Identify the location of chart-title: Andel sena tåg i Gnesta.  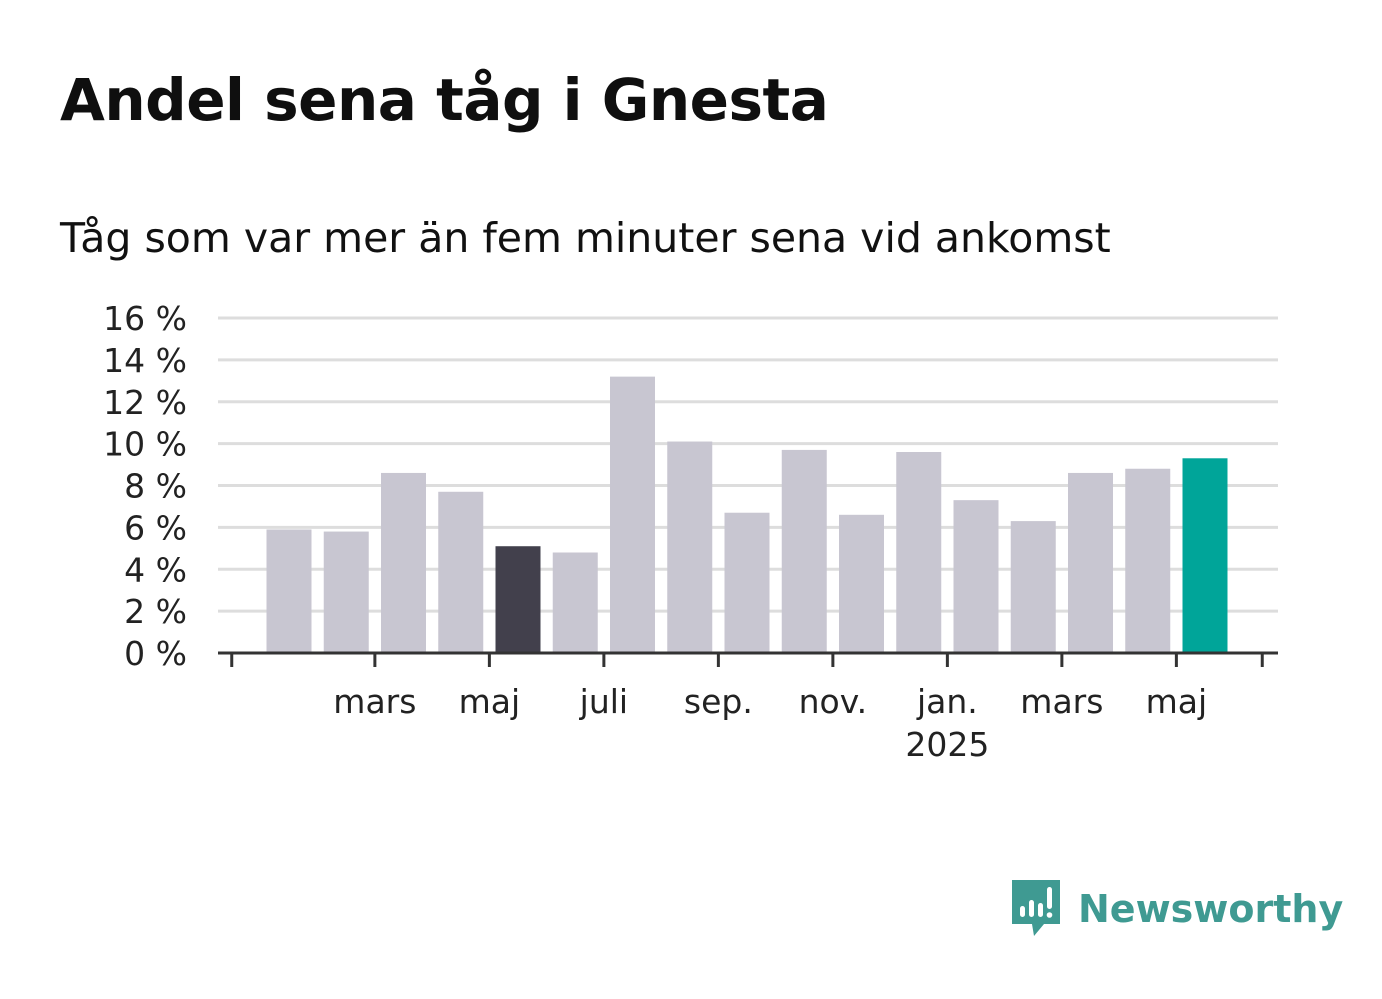
(444, 100).